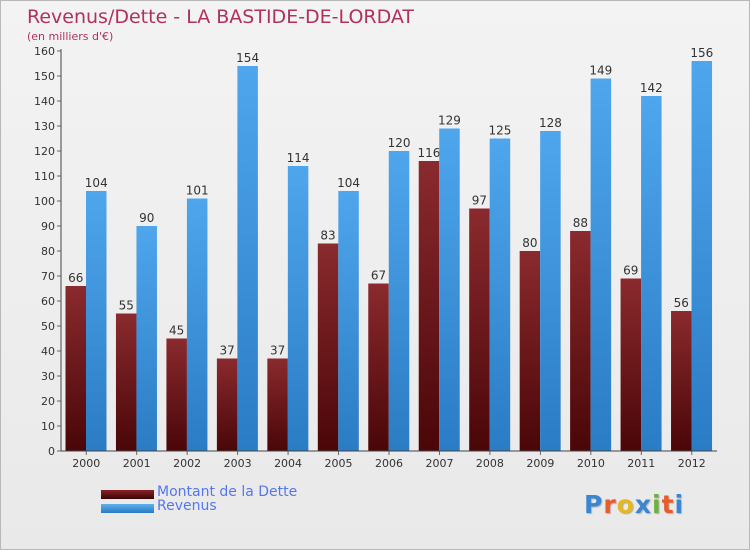 The image size is (750, 550). I want to click on data-label: 97, so click(479, 201).